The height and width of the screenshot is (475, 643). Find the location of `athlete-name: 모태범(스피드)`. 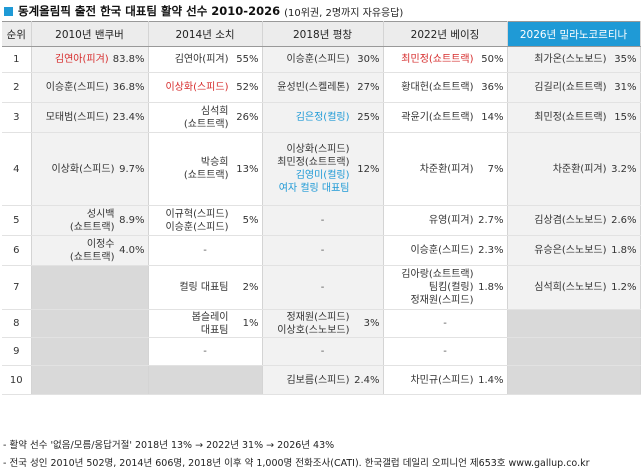

athlete-name: 모태범(스피드) is located at coordinates (77, 117).